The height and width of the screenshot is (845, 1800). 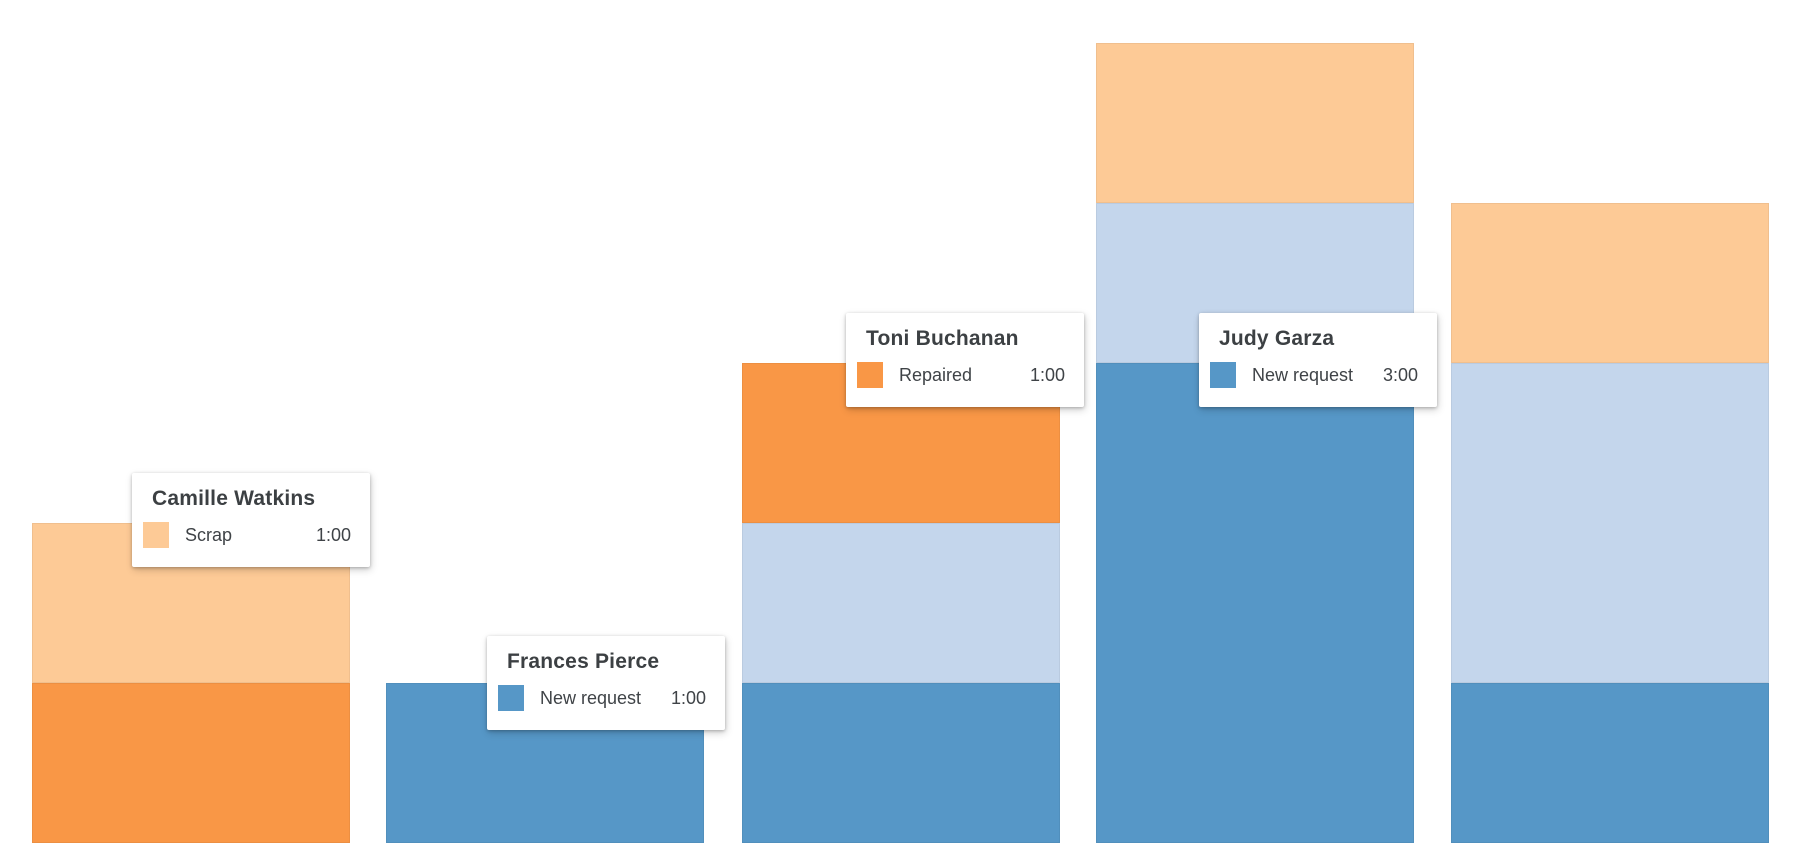 What do you see at coordinates (1255, 603) in the screenshot?
I see `bar-4-segment-new-request` at bounding box center [1255, 603].